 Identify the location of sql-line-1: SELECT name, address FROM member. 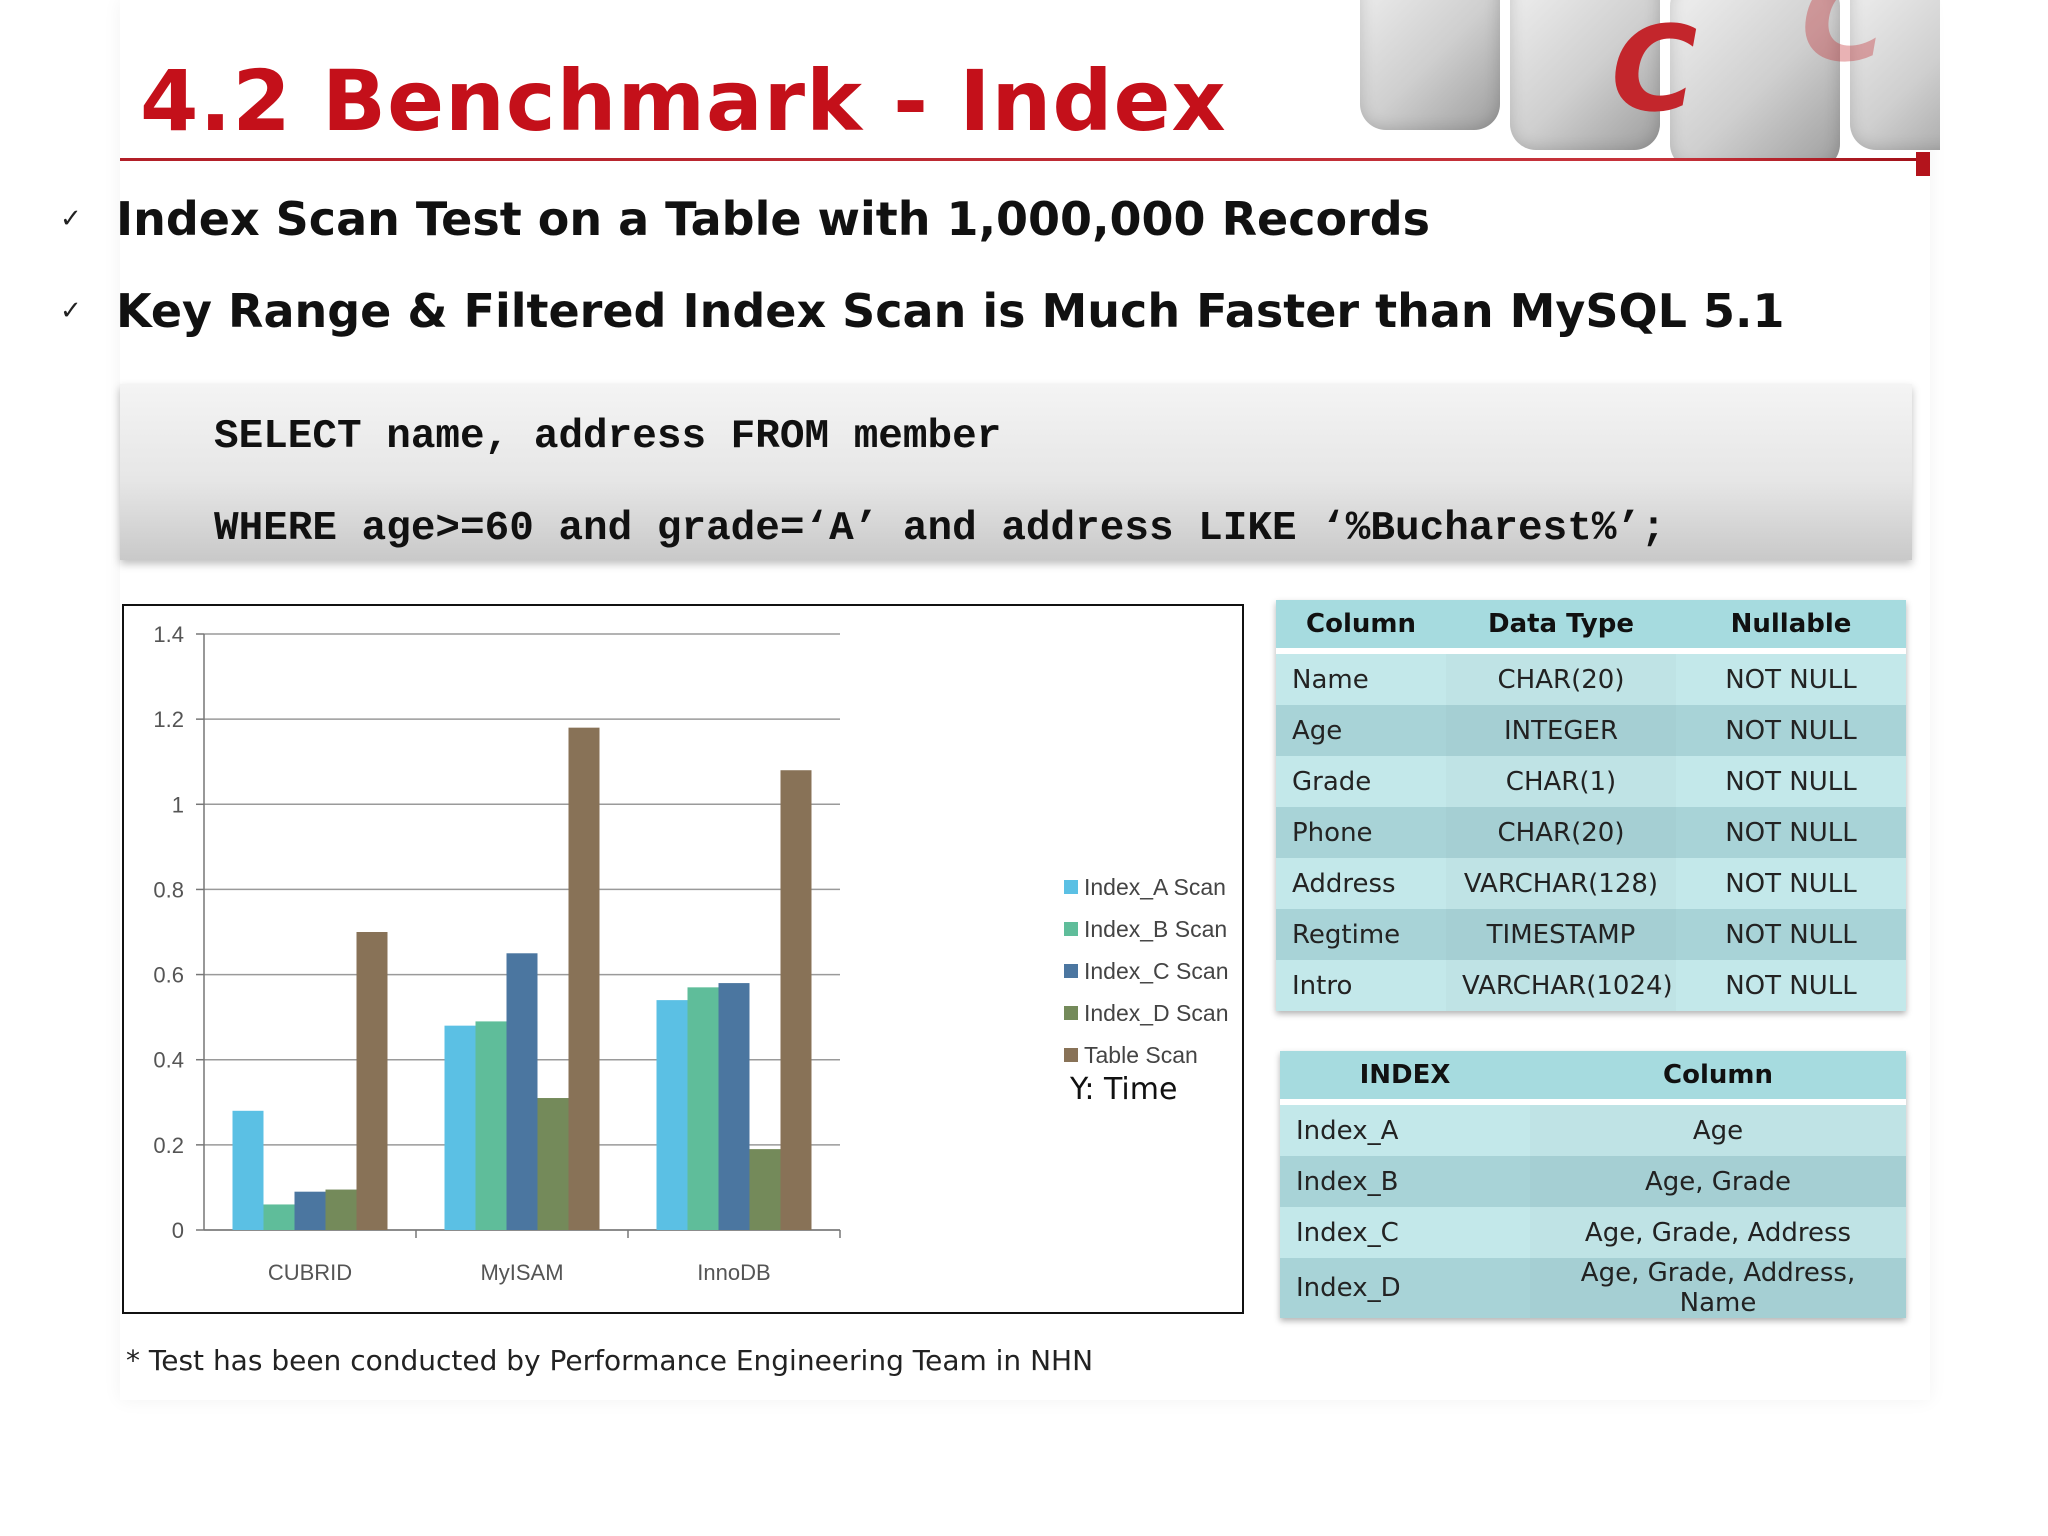
(608, 437).